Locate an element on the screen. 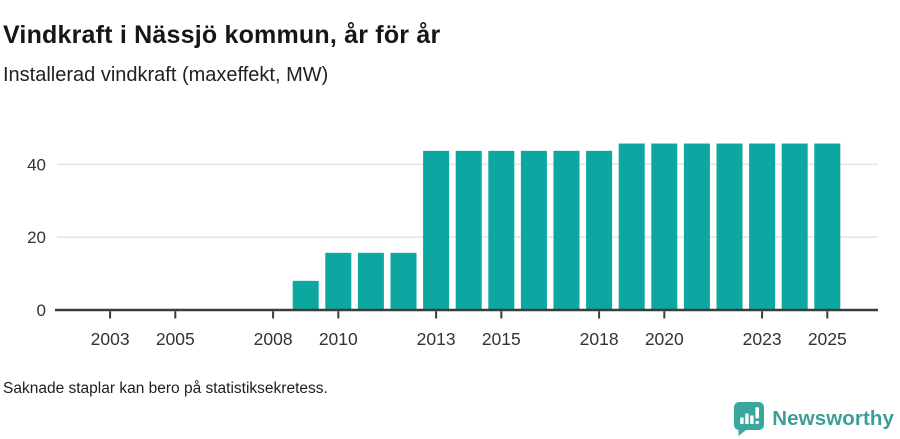 This screenshot has width=900, height=439. x-tick-label-2003: 2003 is located at coordinates (110, 339).